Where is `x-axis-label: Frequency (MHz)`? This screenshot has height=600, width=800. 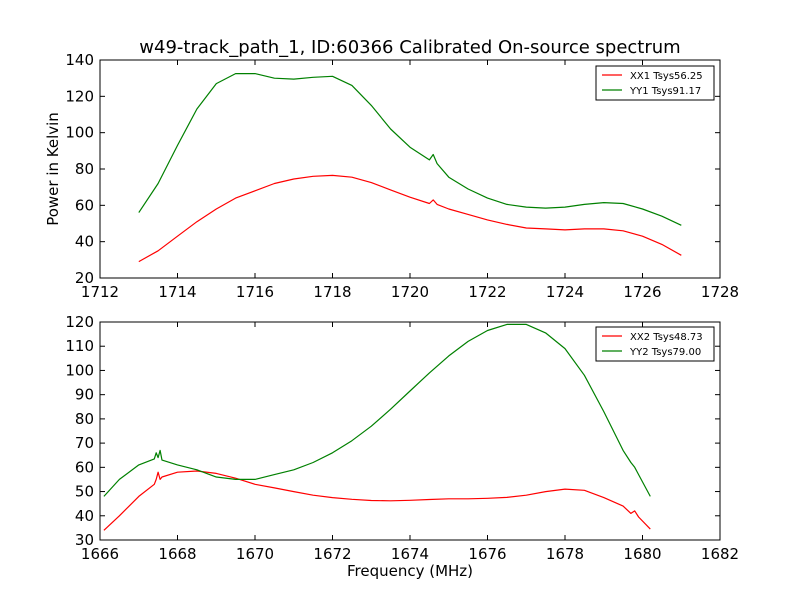 x-axis-label: Frequency (MHz) is located at coordinates (410, 571).